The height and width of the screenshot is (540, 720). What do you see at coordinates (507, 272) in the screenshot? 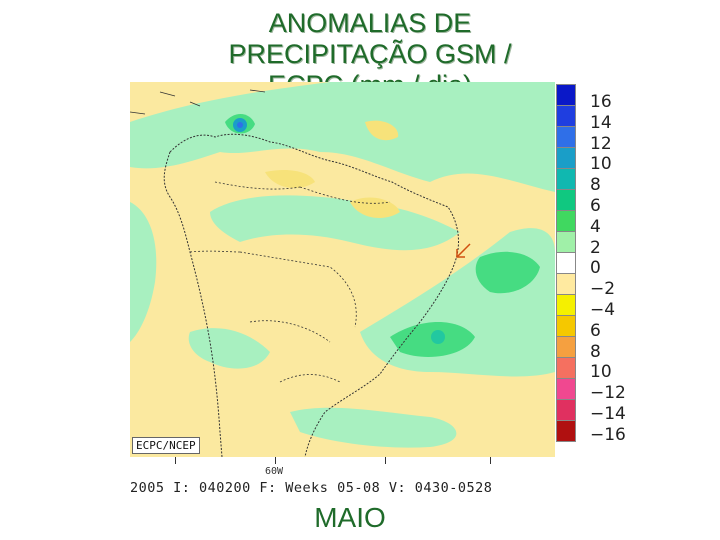
I see `wet-core-ocean-east` at bounding box center [507, 272].